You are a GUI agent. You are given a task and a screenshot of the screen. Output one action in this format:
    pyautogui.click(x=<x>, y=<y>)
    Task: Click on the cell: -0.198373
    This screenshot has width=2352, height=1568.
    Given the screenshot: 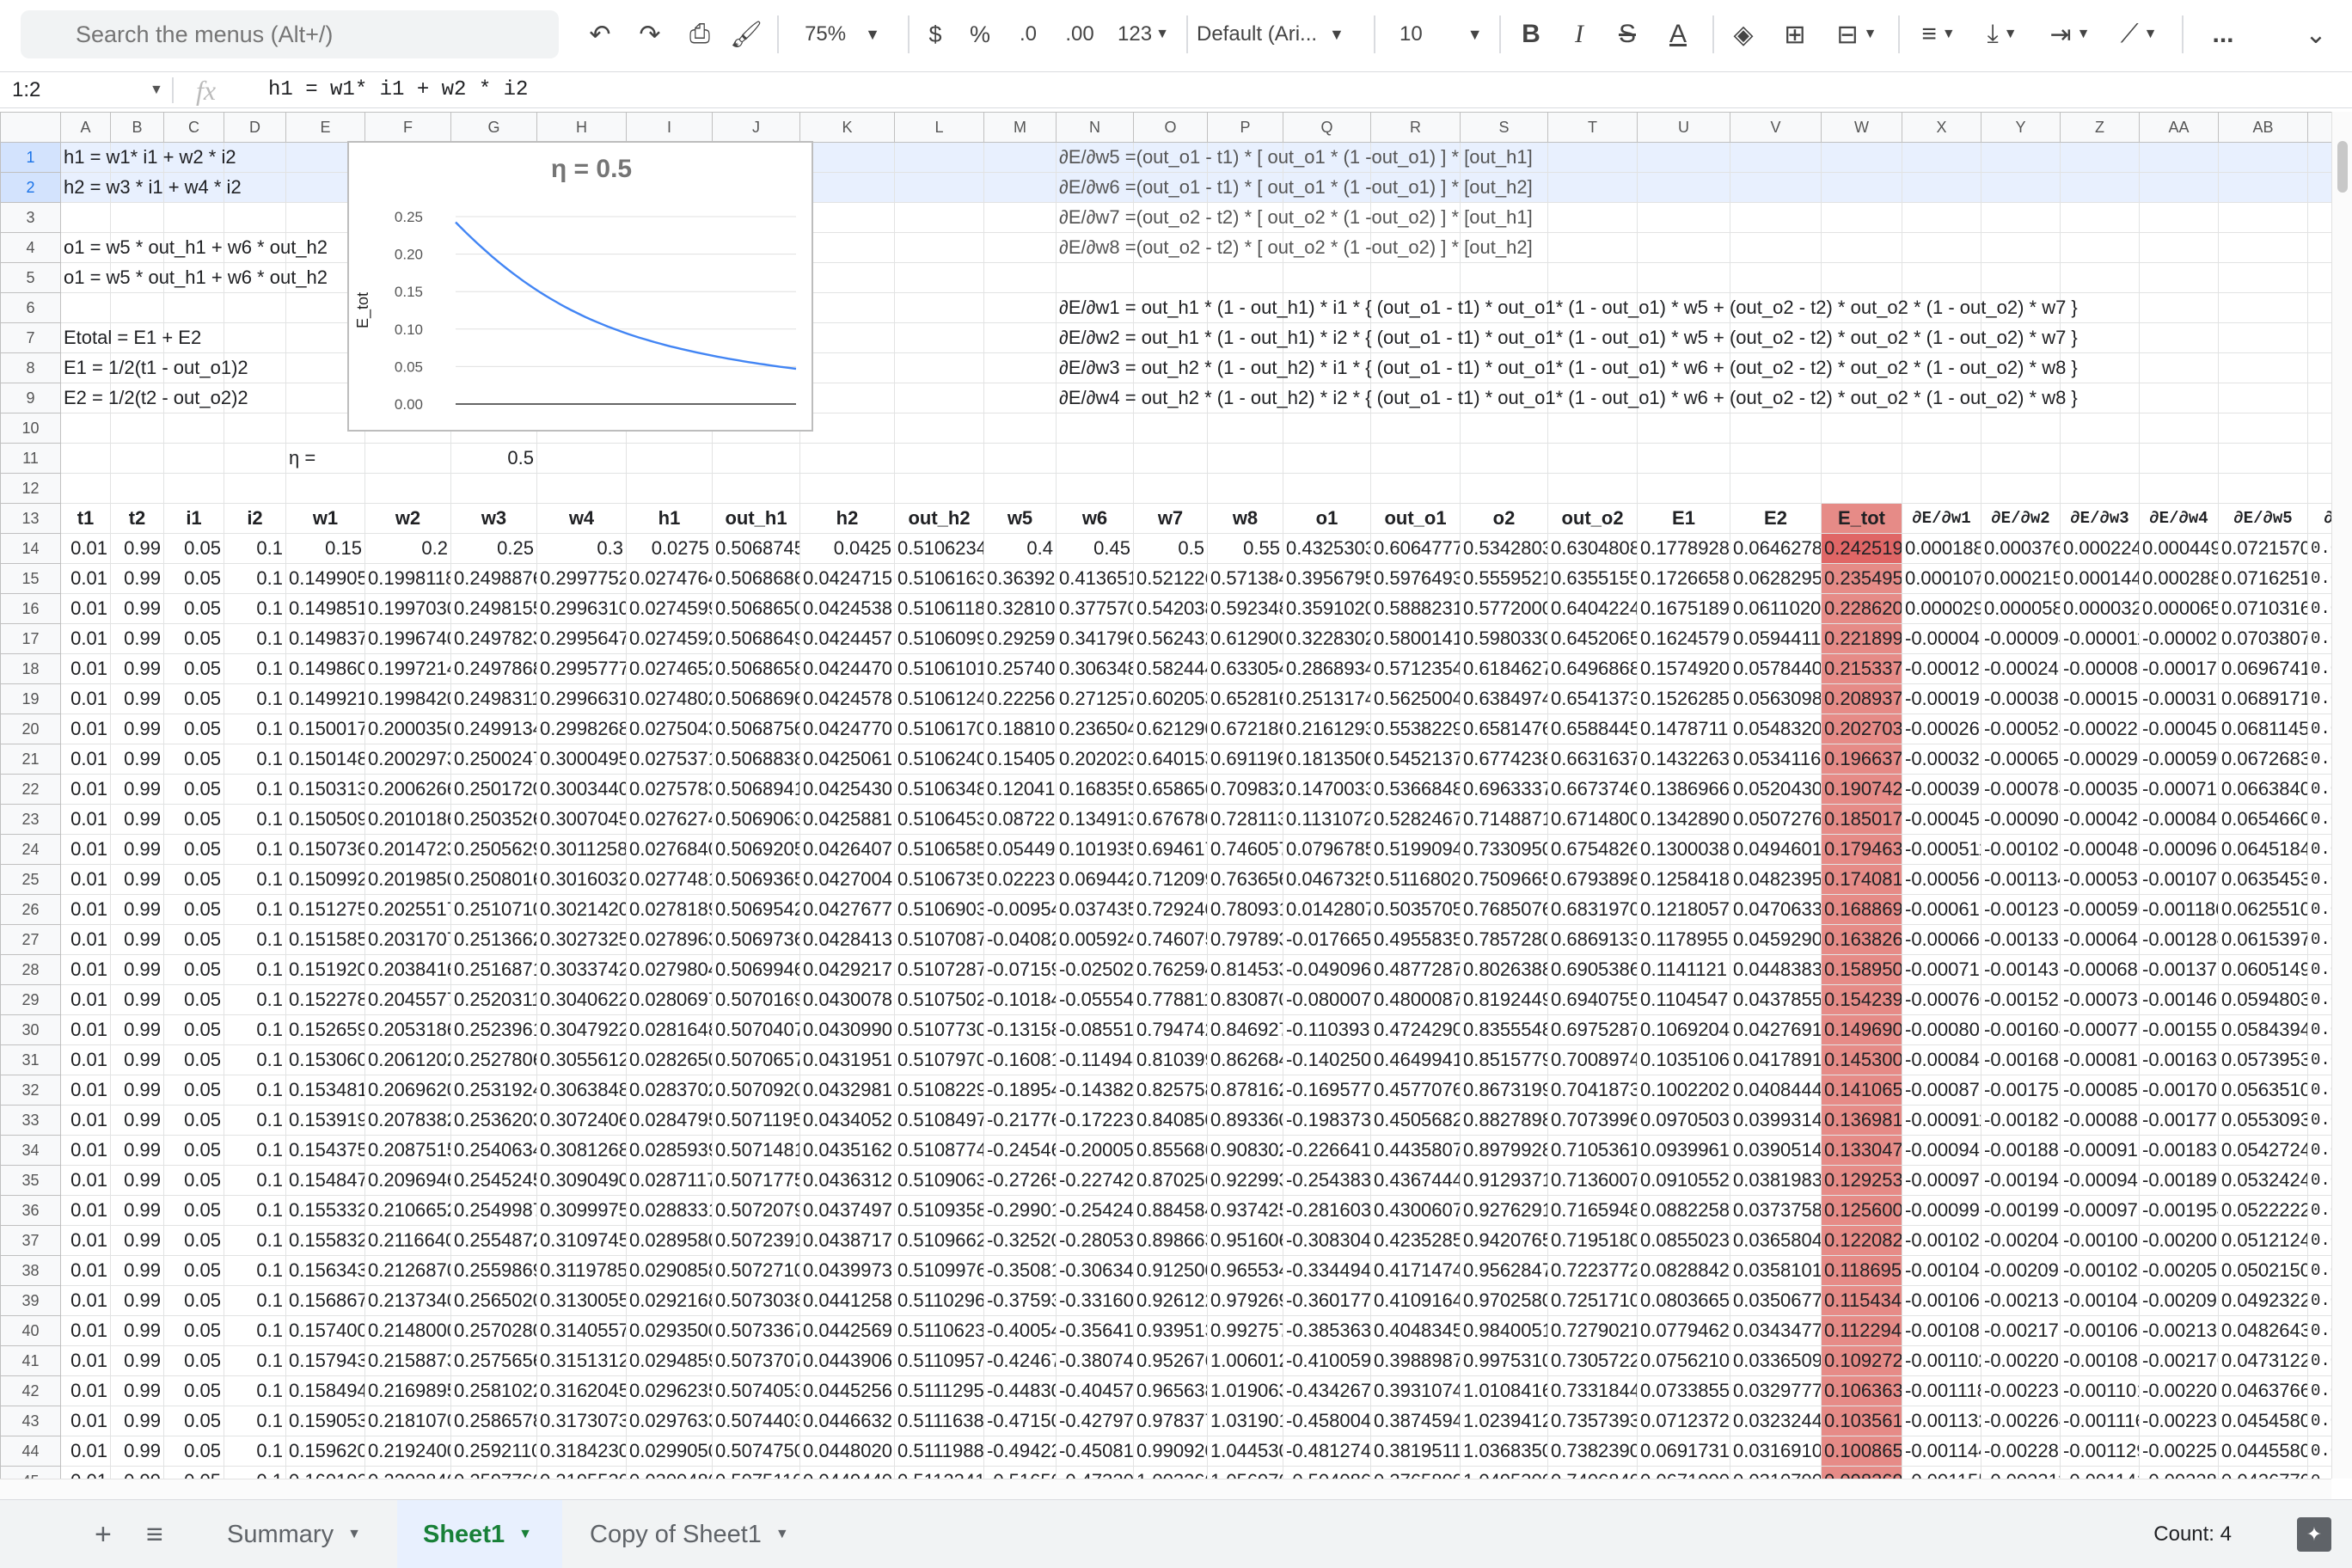 What is the action you would take?
    pyautogui.click(x=1327, y=1120)
    